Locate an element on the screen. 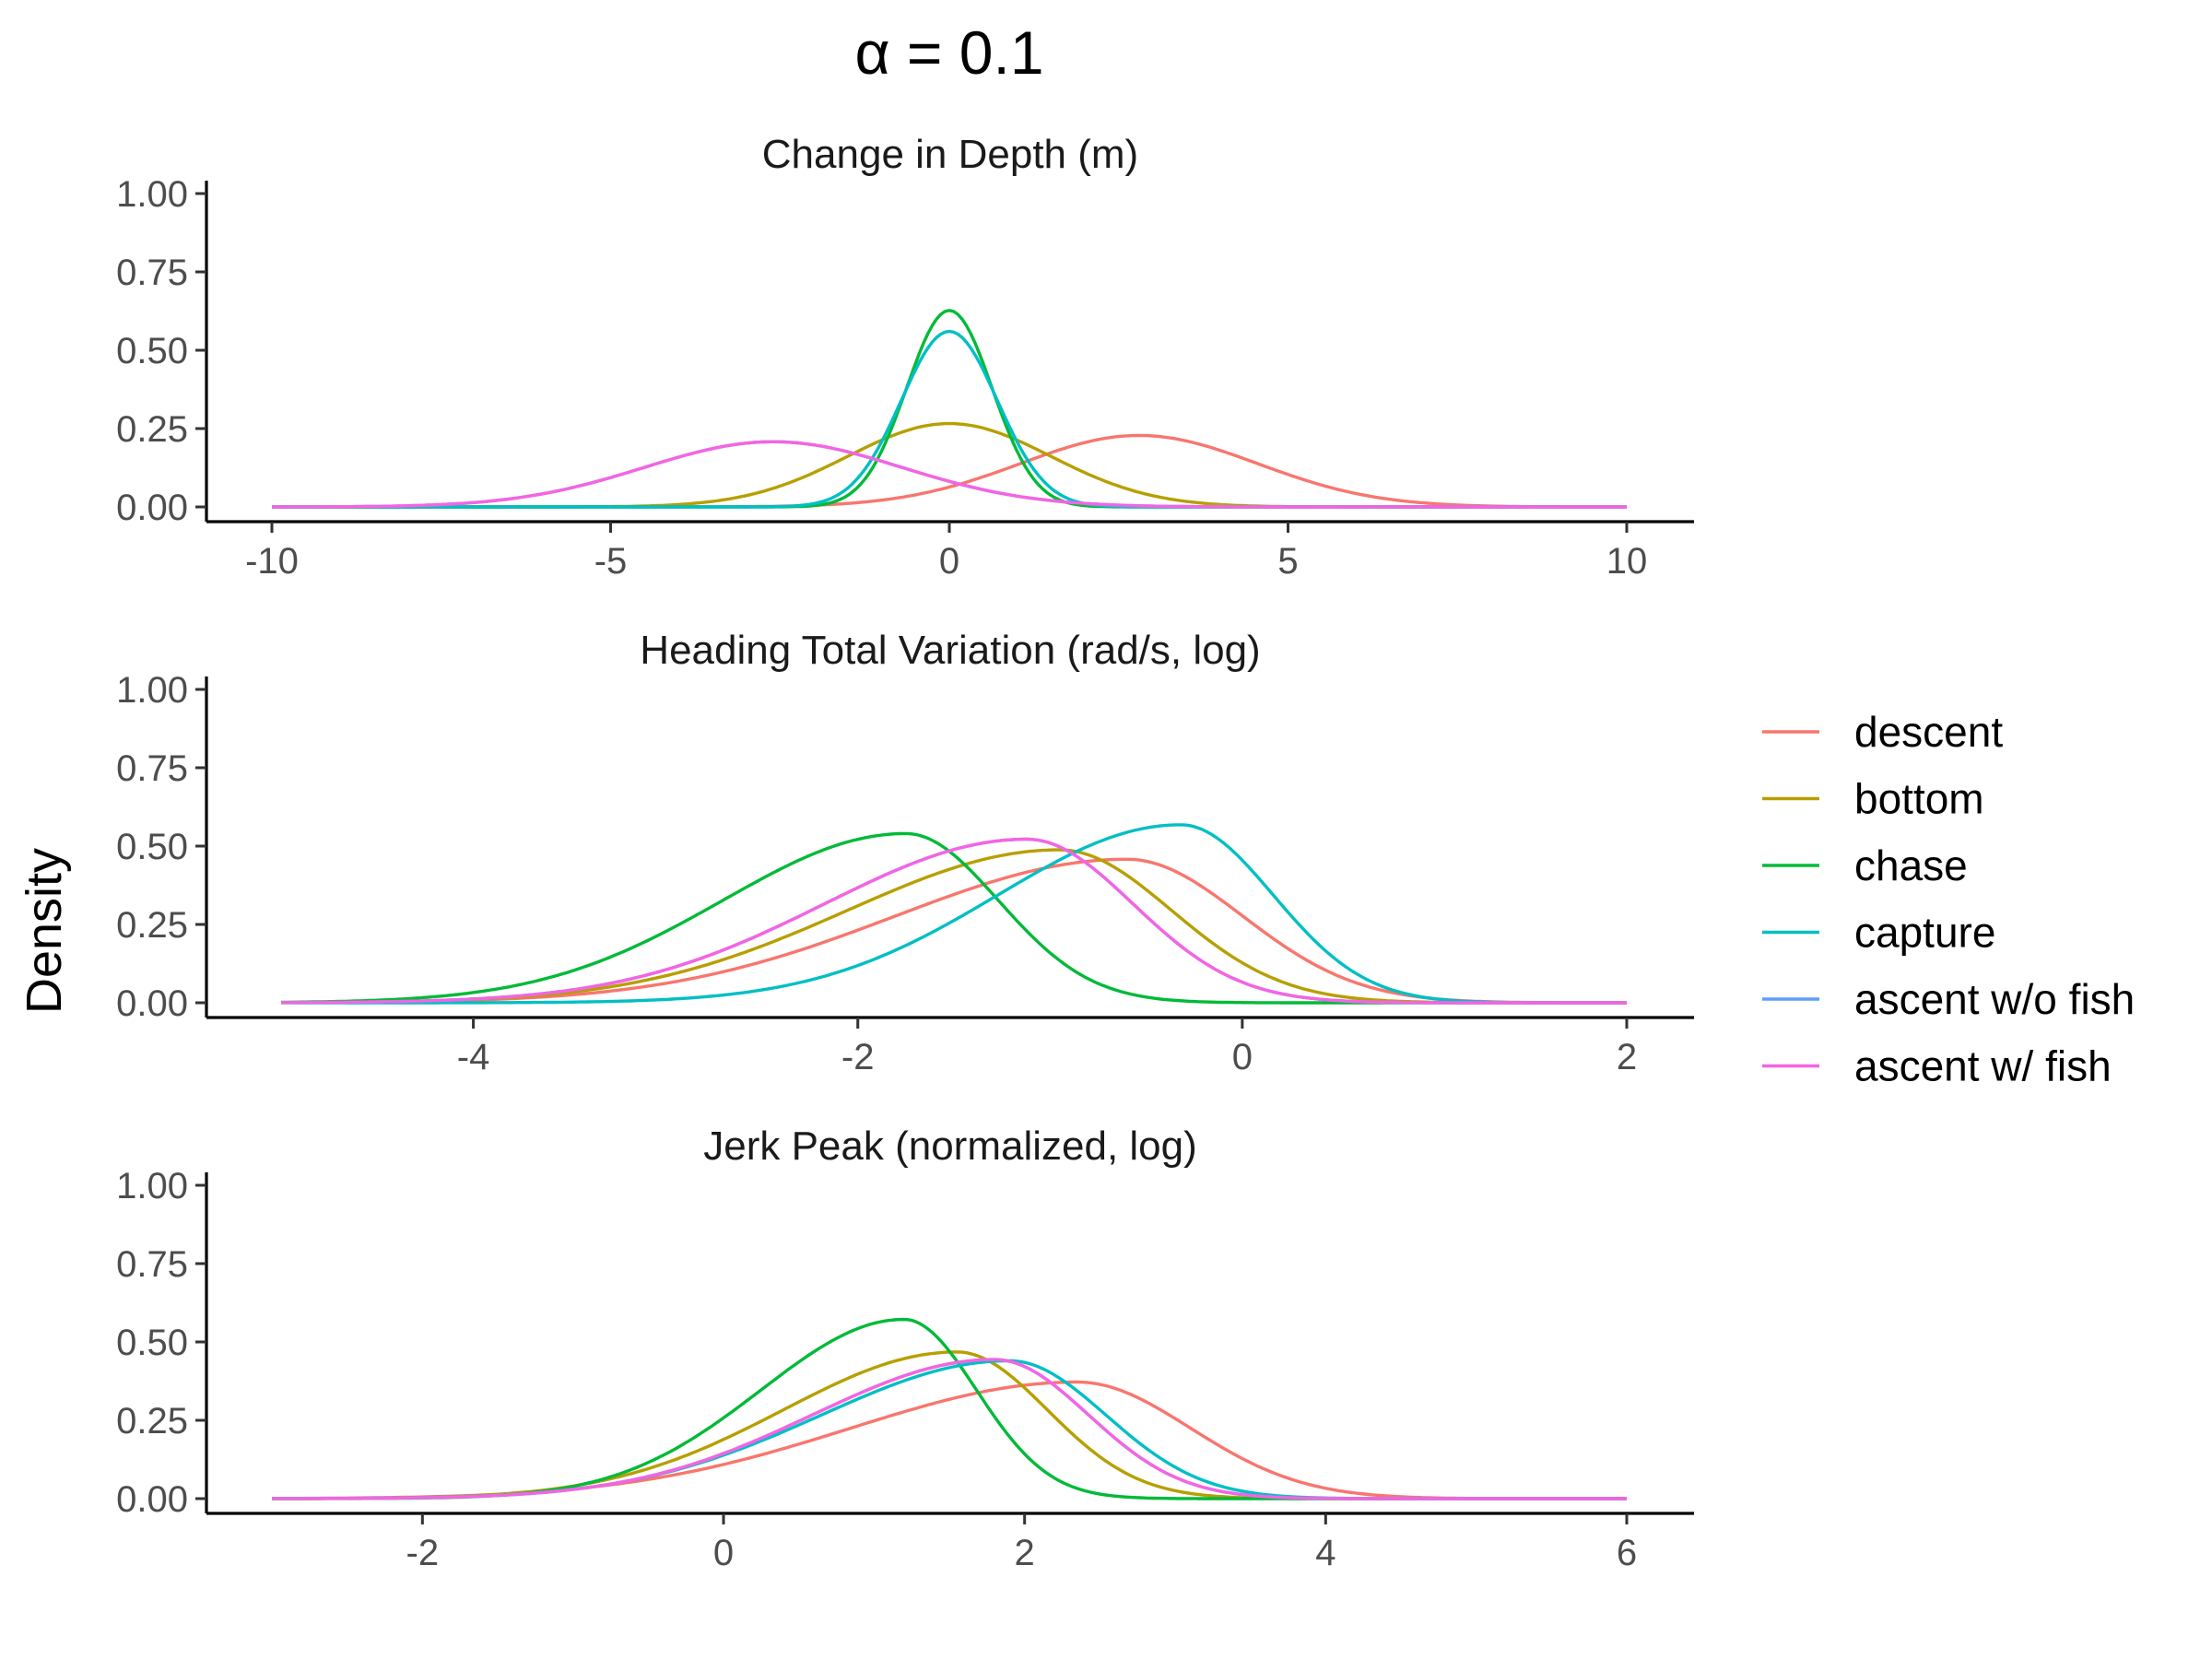 This screenshot has width=2212, height=1659. legend-label: capture is located at coordinates (1924, 933).